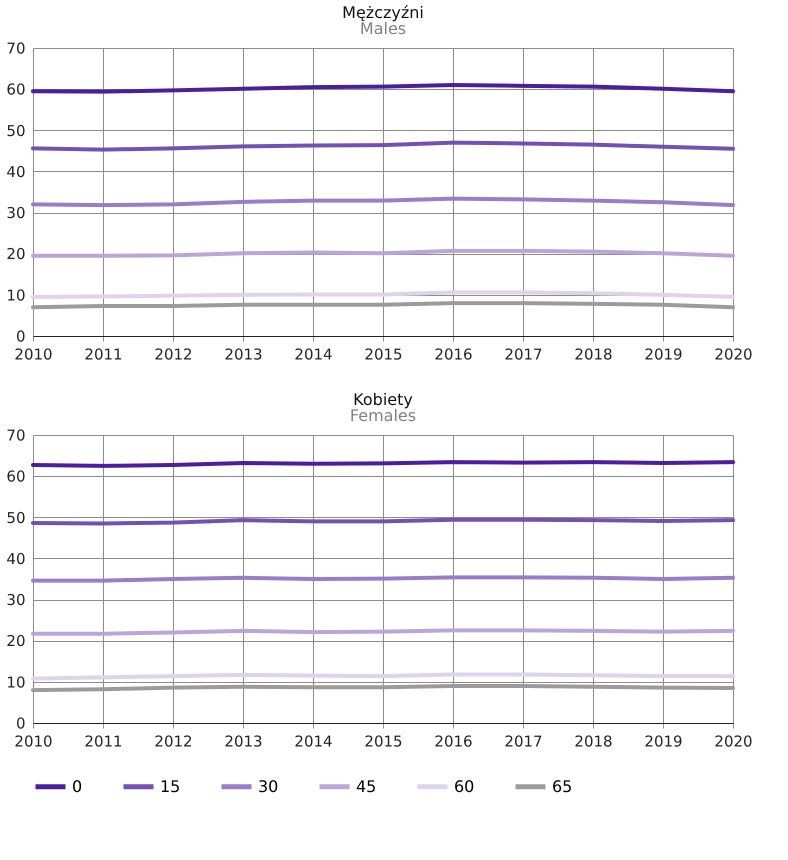 The image size is (788, 860). I want to click on legend-label: 65, so click(562, 786).